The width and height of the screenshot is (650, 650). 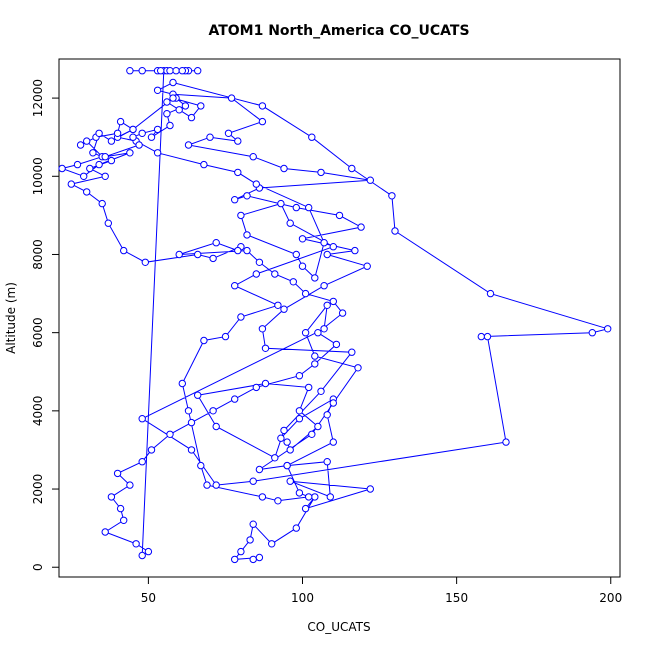 What do you see at coordinates (38, 332) in the screenshot?
I see `y-tick-label: 6000` at bounding box center [38, 332].